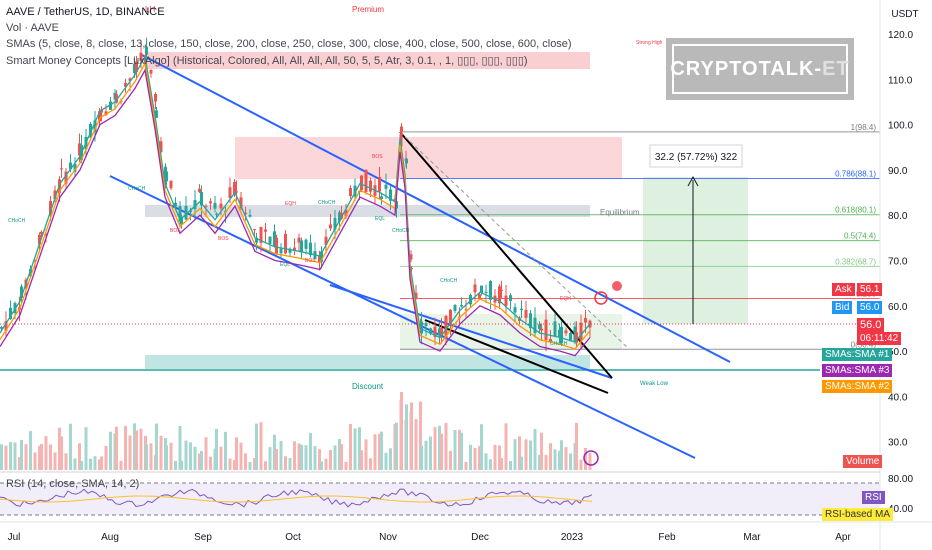 This screenshot has width=932, height=550. I want to click on lightning-icon, so click(591, 458).